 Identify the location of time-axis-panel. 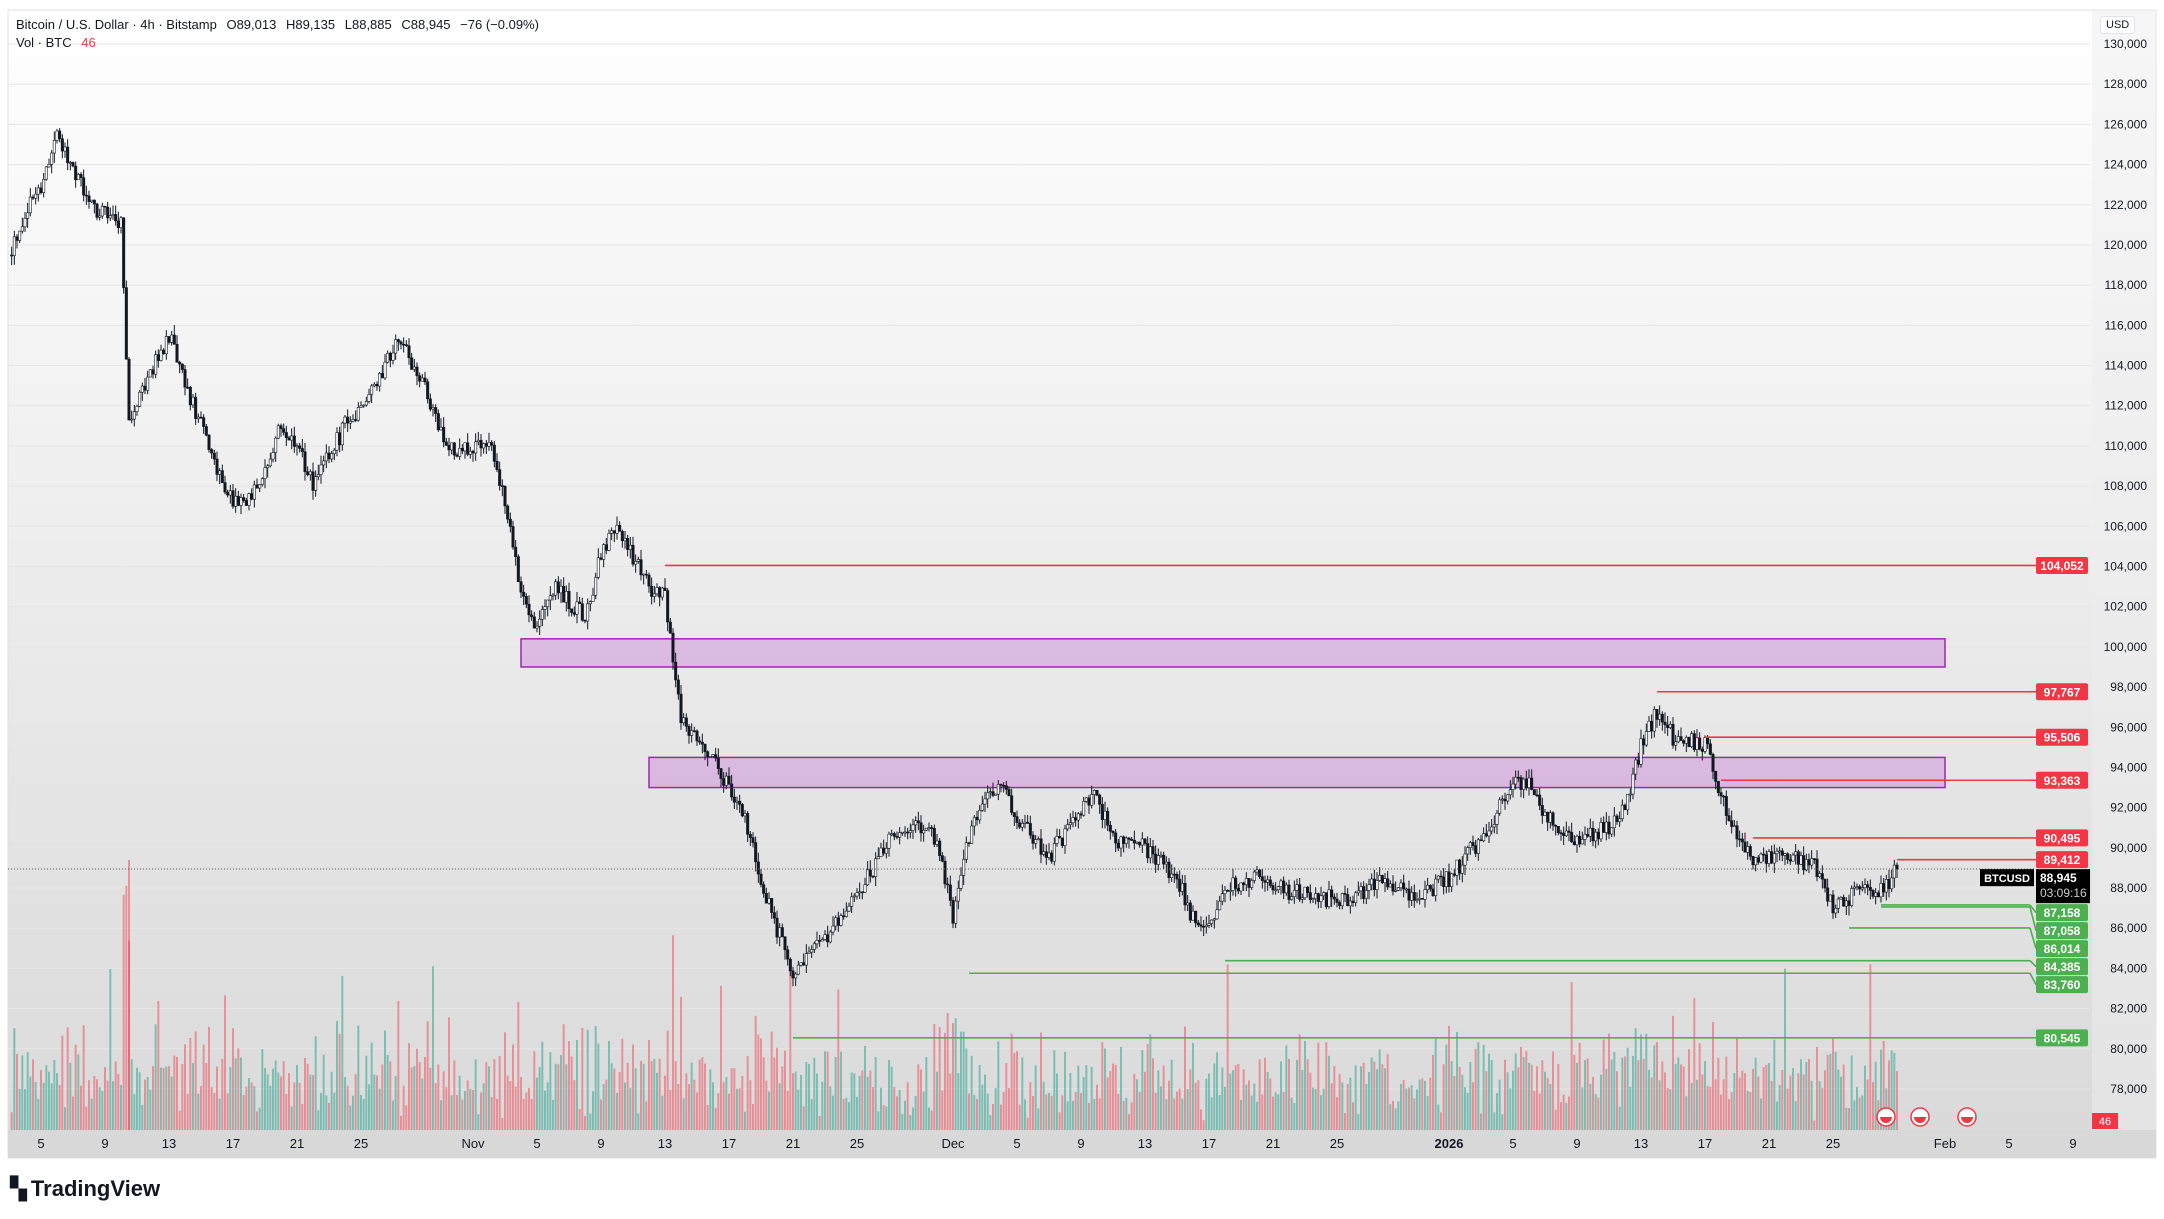
(1082, 1144).